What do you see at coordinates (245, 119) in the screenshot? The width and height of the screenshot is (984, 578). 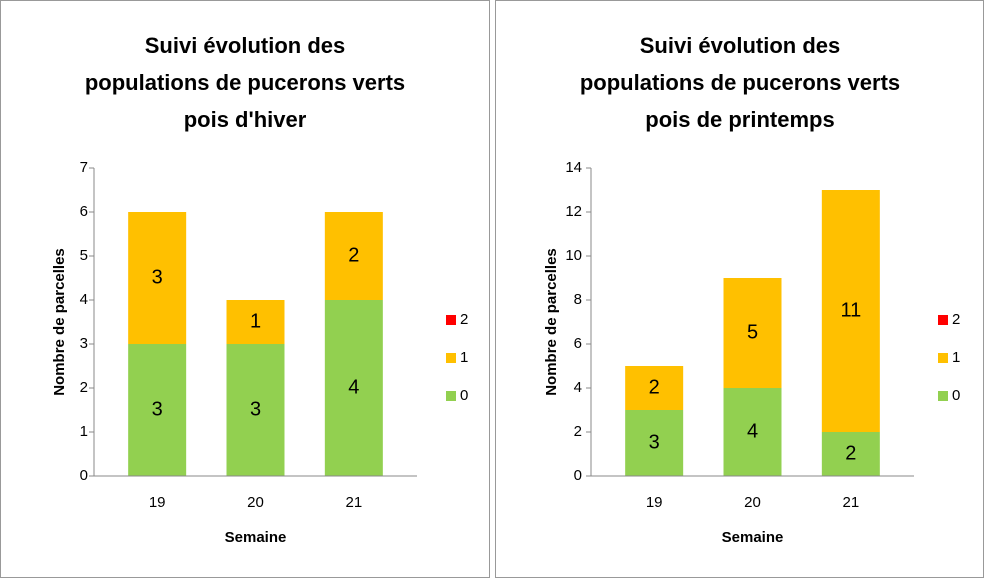 I see `chart-title: pois d'hiver` at bounding box center [245, 119].